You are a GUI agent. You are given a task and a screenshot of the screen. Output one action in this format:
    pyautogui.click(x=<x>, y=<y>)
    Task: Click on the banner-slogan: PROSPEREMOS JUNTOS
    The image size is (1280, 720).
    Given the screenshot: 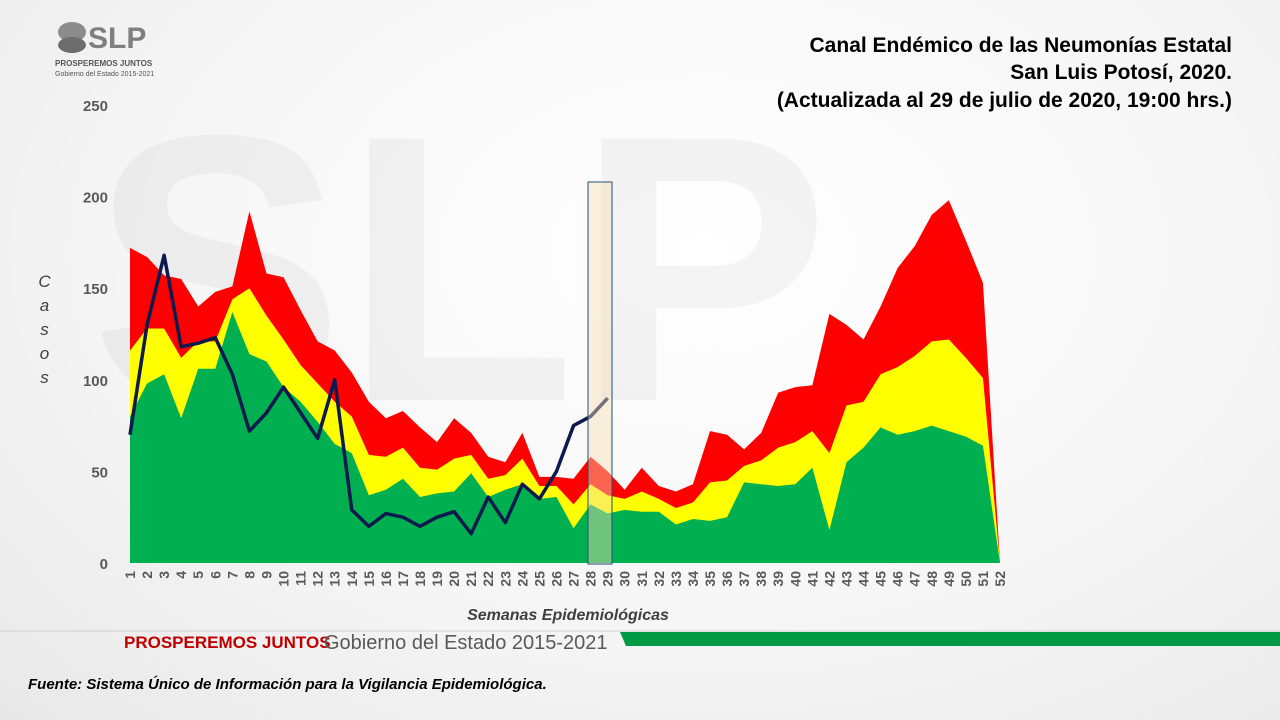 What is the action you would take?
    pyautogui.click(x=227, y=642)
    